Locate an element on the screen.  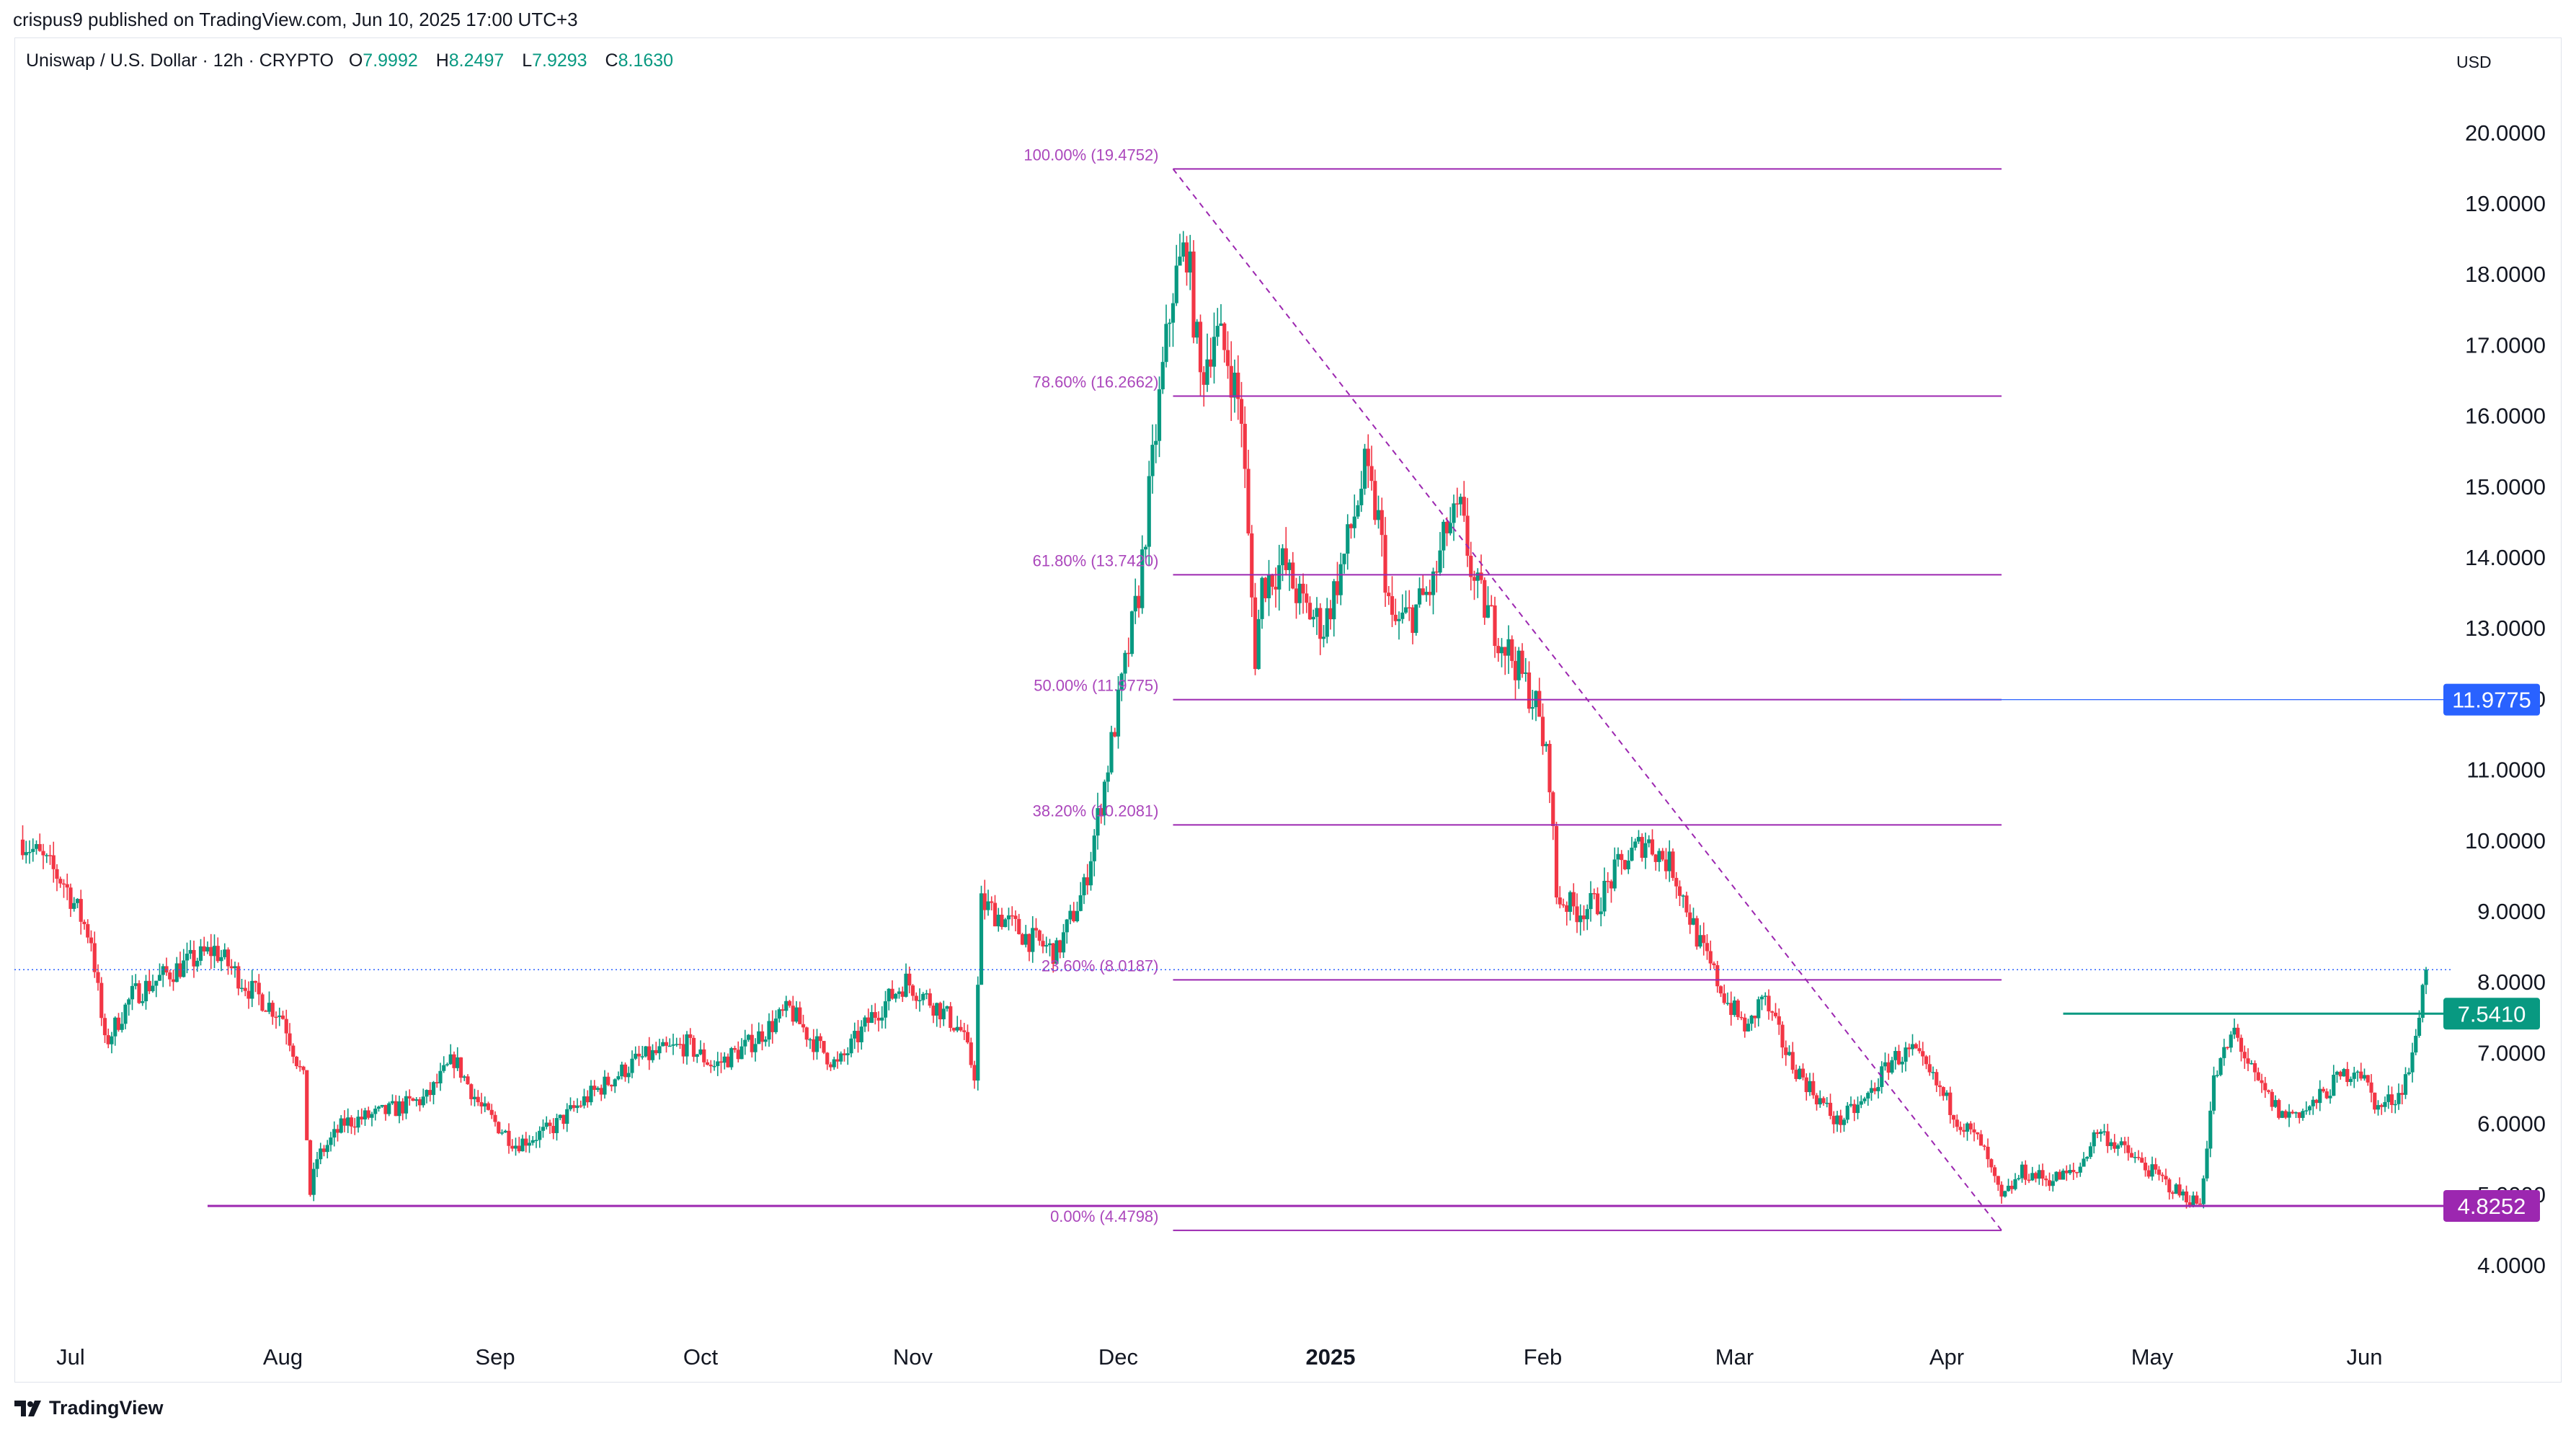
currency-selector: USD is located at coordinates (2495, 62).